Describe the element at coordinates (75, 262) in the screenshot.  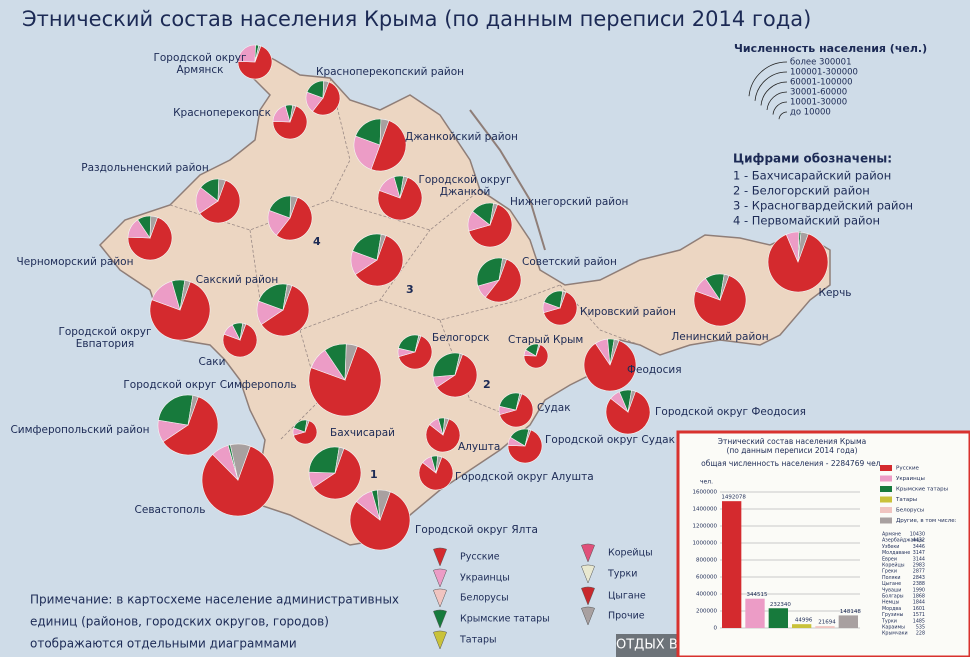
I see `region-label: Черноморский район` at that location.